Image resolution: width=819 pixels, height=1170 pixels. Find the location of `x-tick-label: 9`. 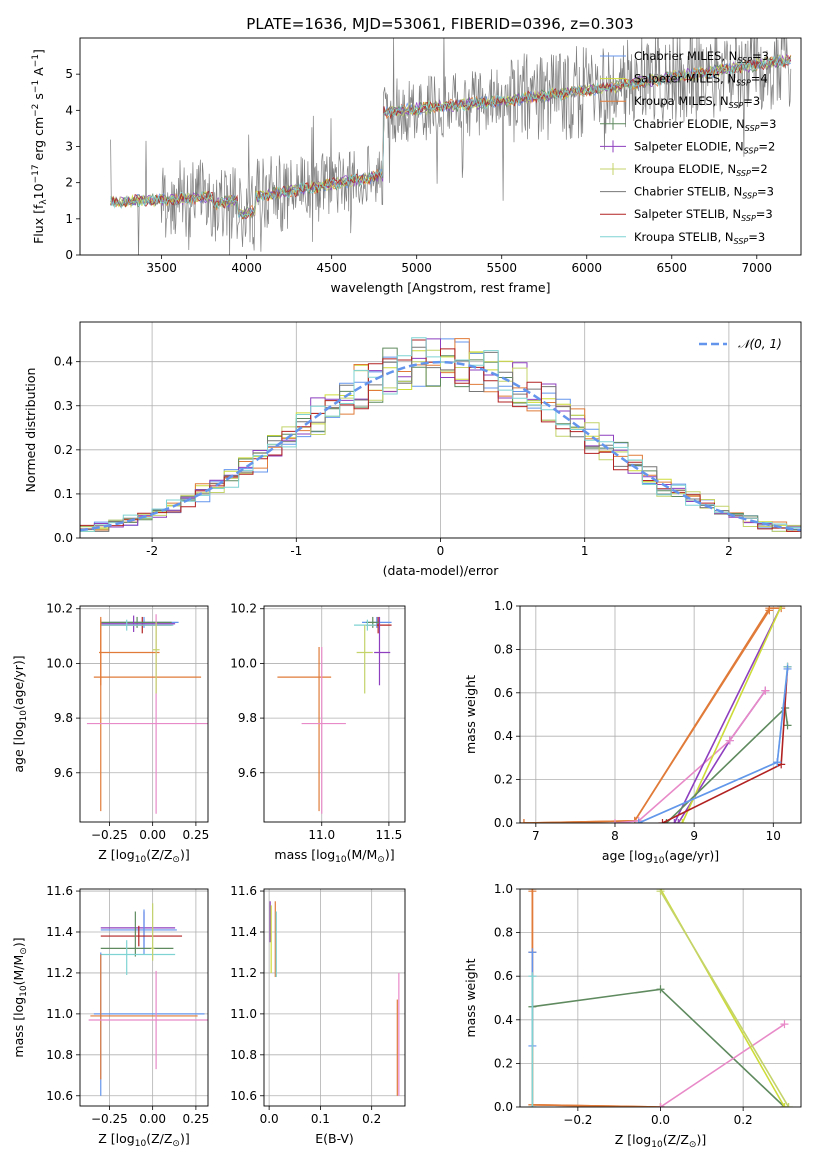

x-tick-label: 9 is located at coordinates (694, 836).